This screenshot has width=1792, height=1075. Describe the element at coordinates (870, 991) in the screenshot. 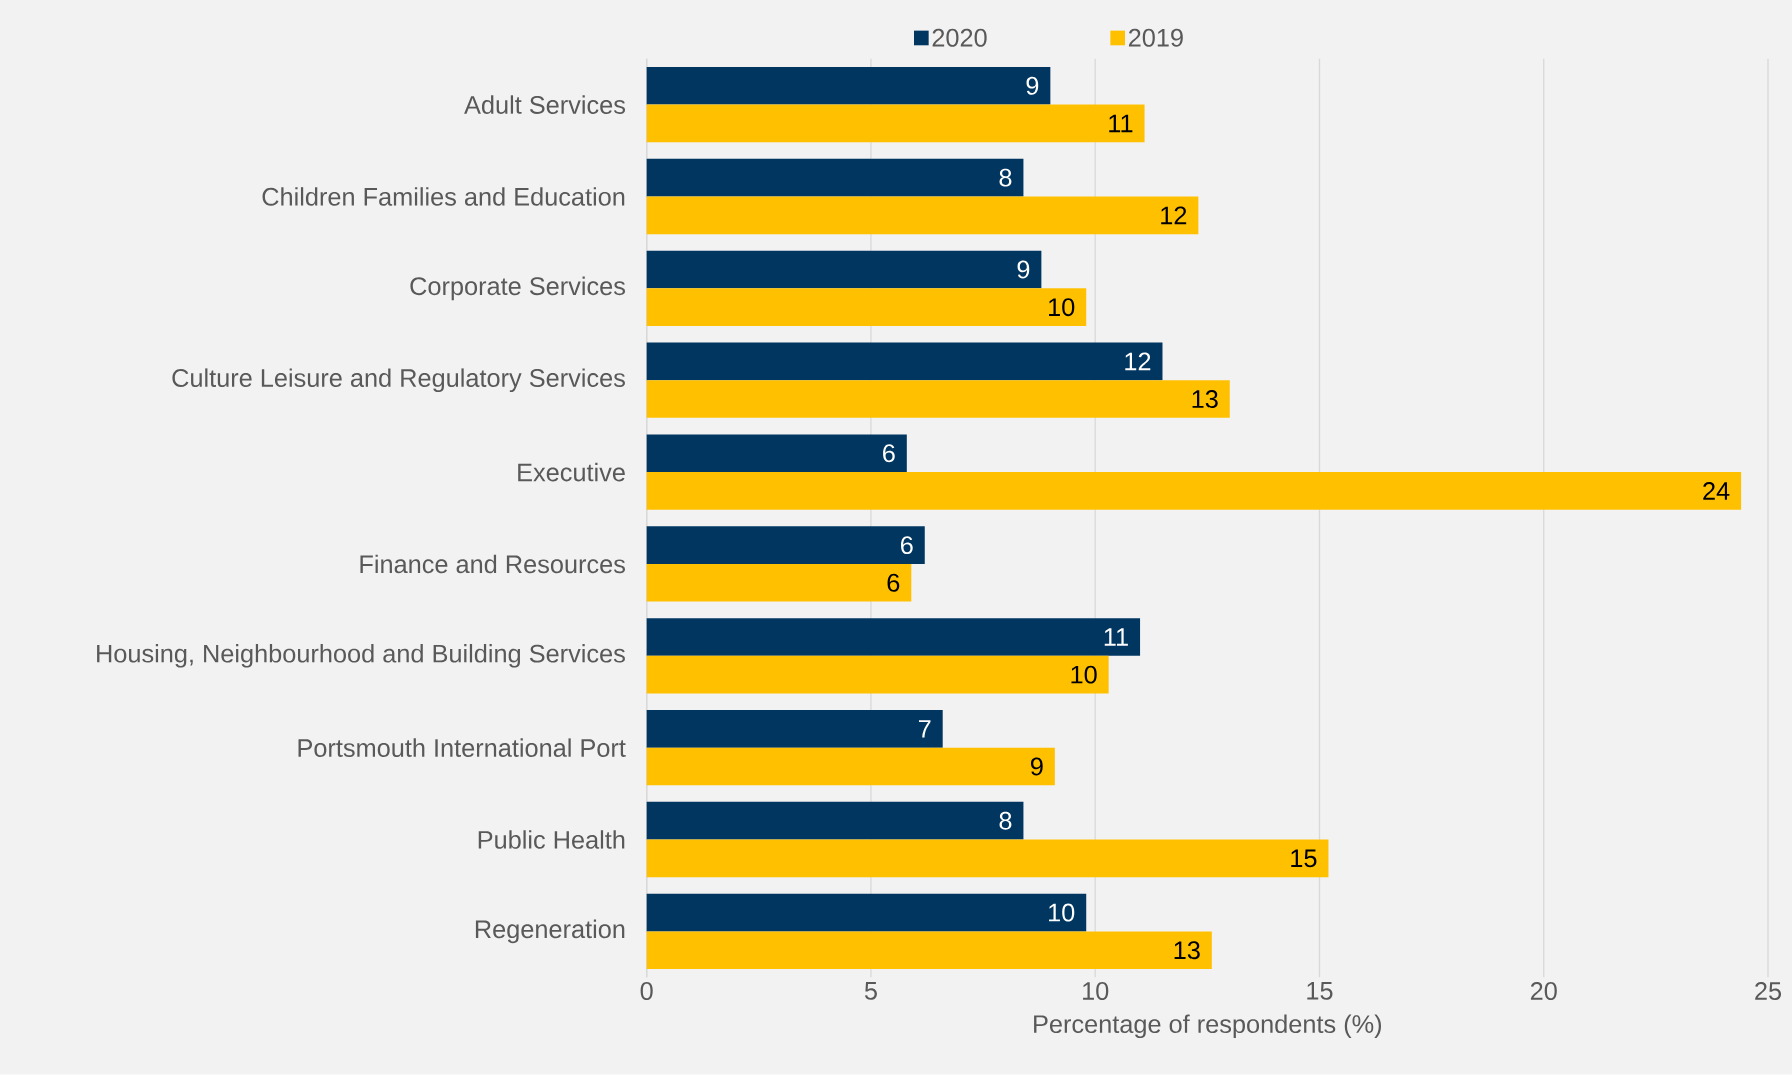

I see `x-tick-label: 5` at that location.